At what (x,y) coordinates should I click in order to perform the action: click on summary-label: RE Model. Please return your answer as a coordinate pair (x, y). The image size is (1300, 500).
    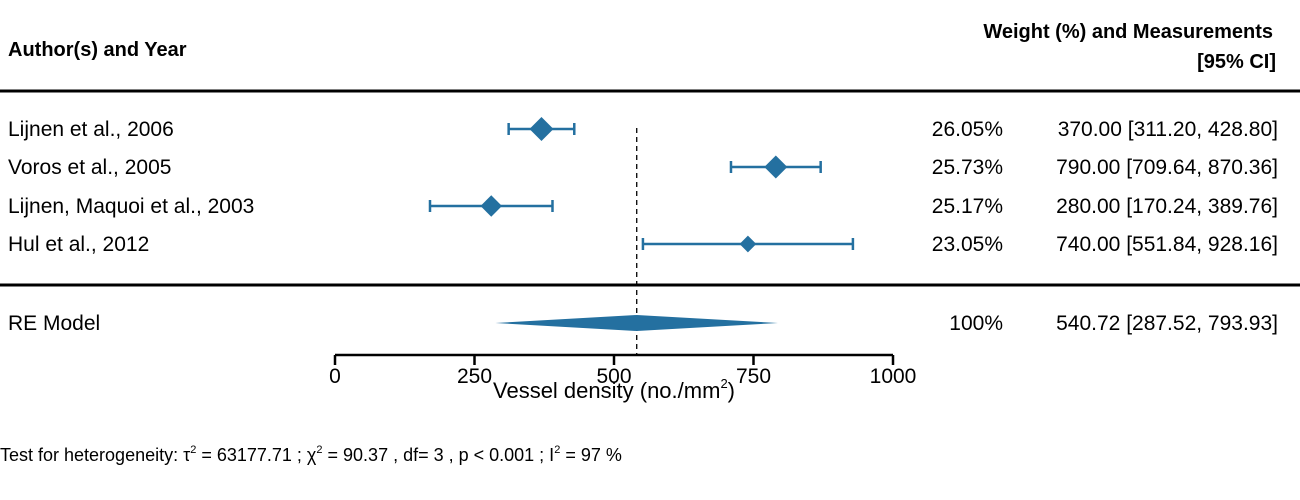
    Looking at the image, I should click on (54, 323).